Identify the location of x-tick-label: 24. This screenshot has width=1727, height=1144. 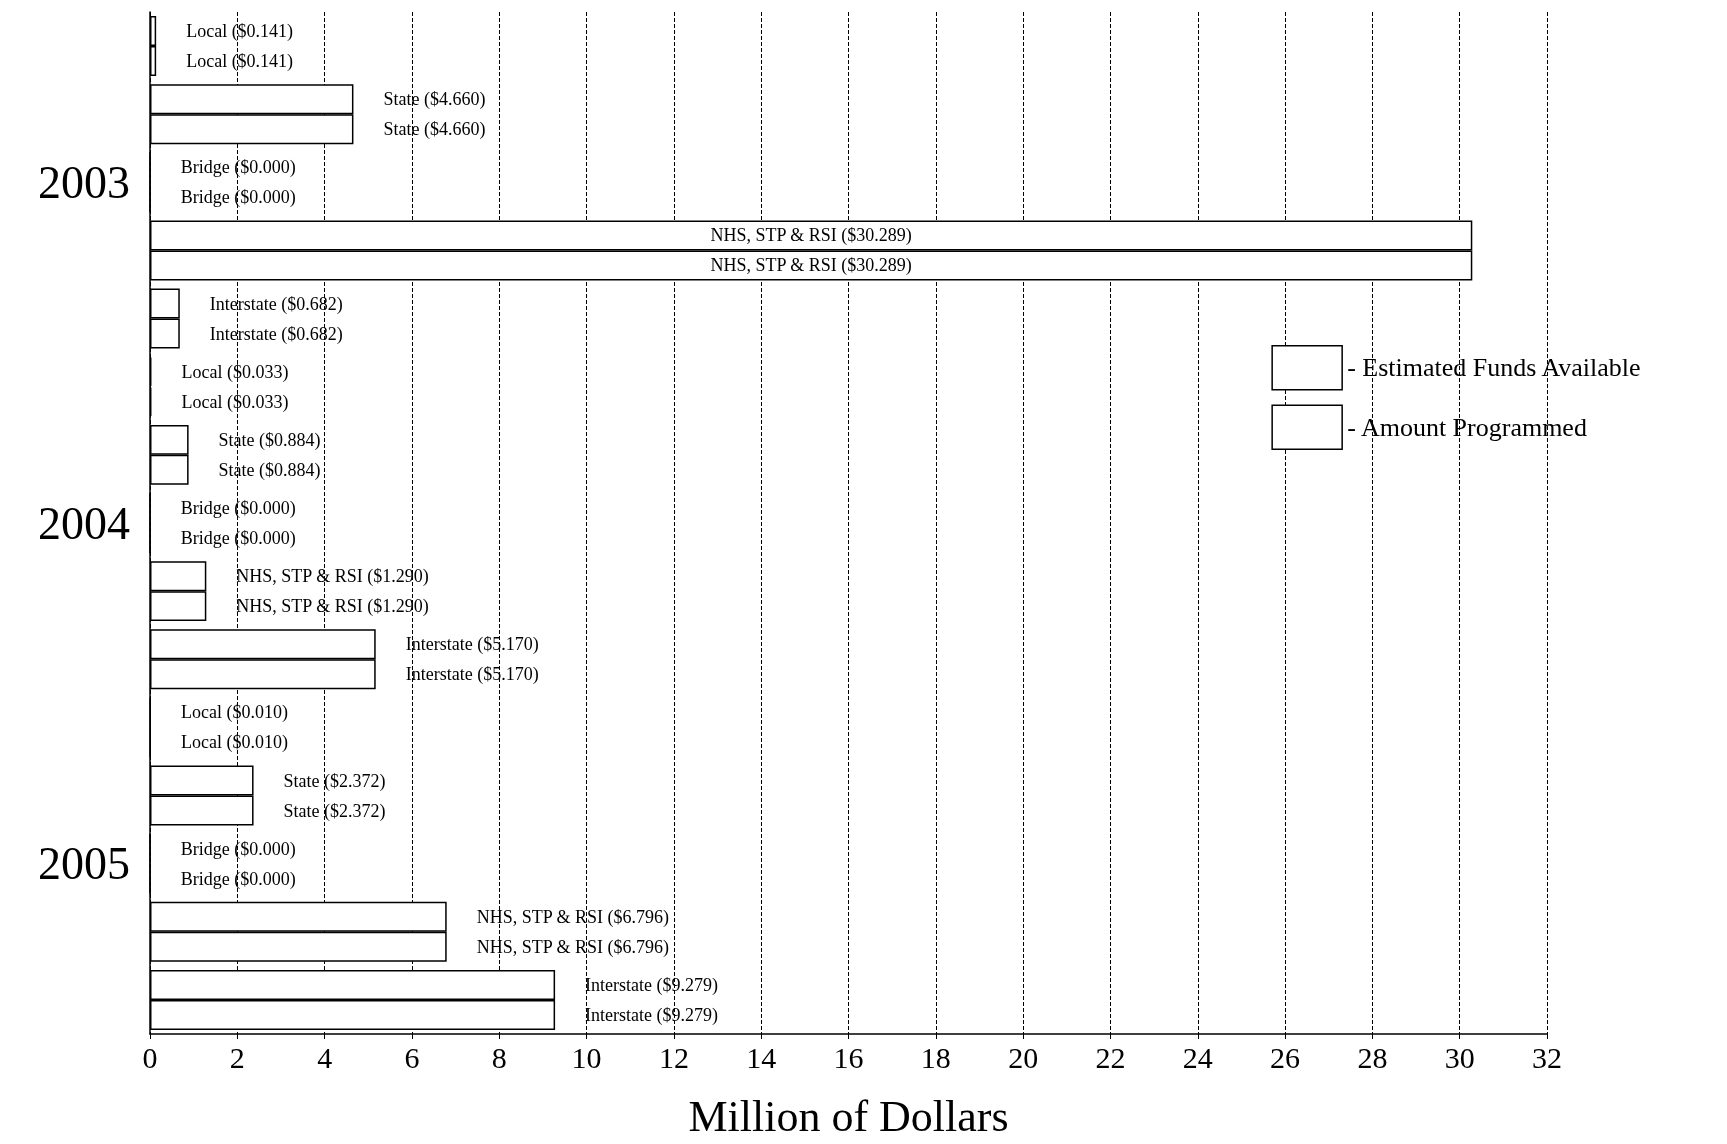
(1197, 1057).